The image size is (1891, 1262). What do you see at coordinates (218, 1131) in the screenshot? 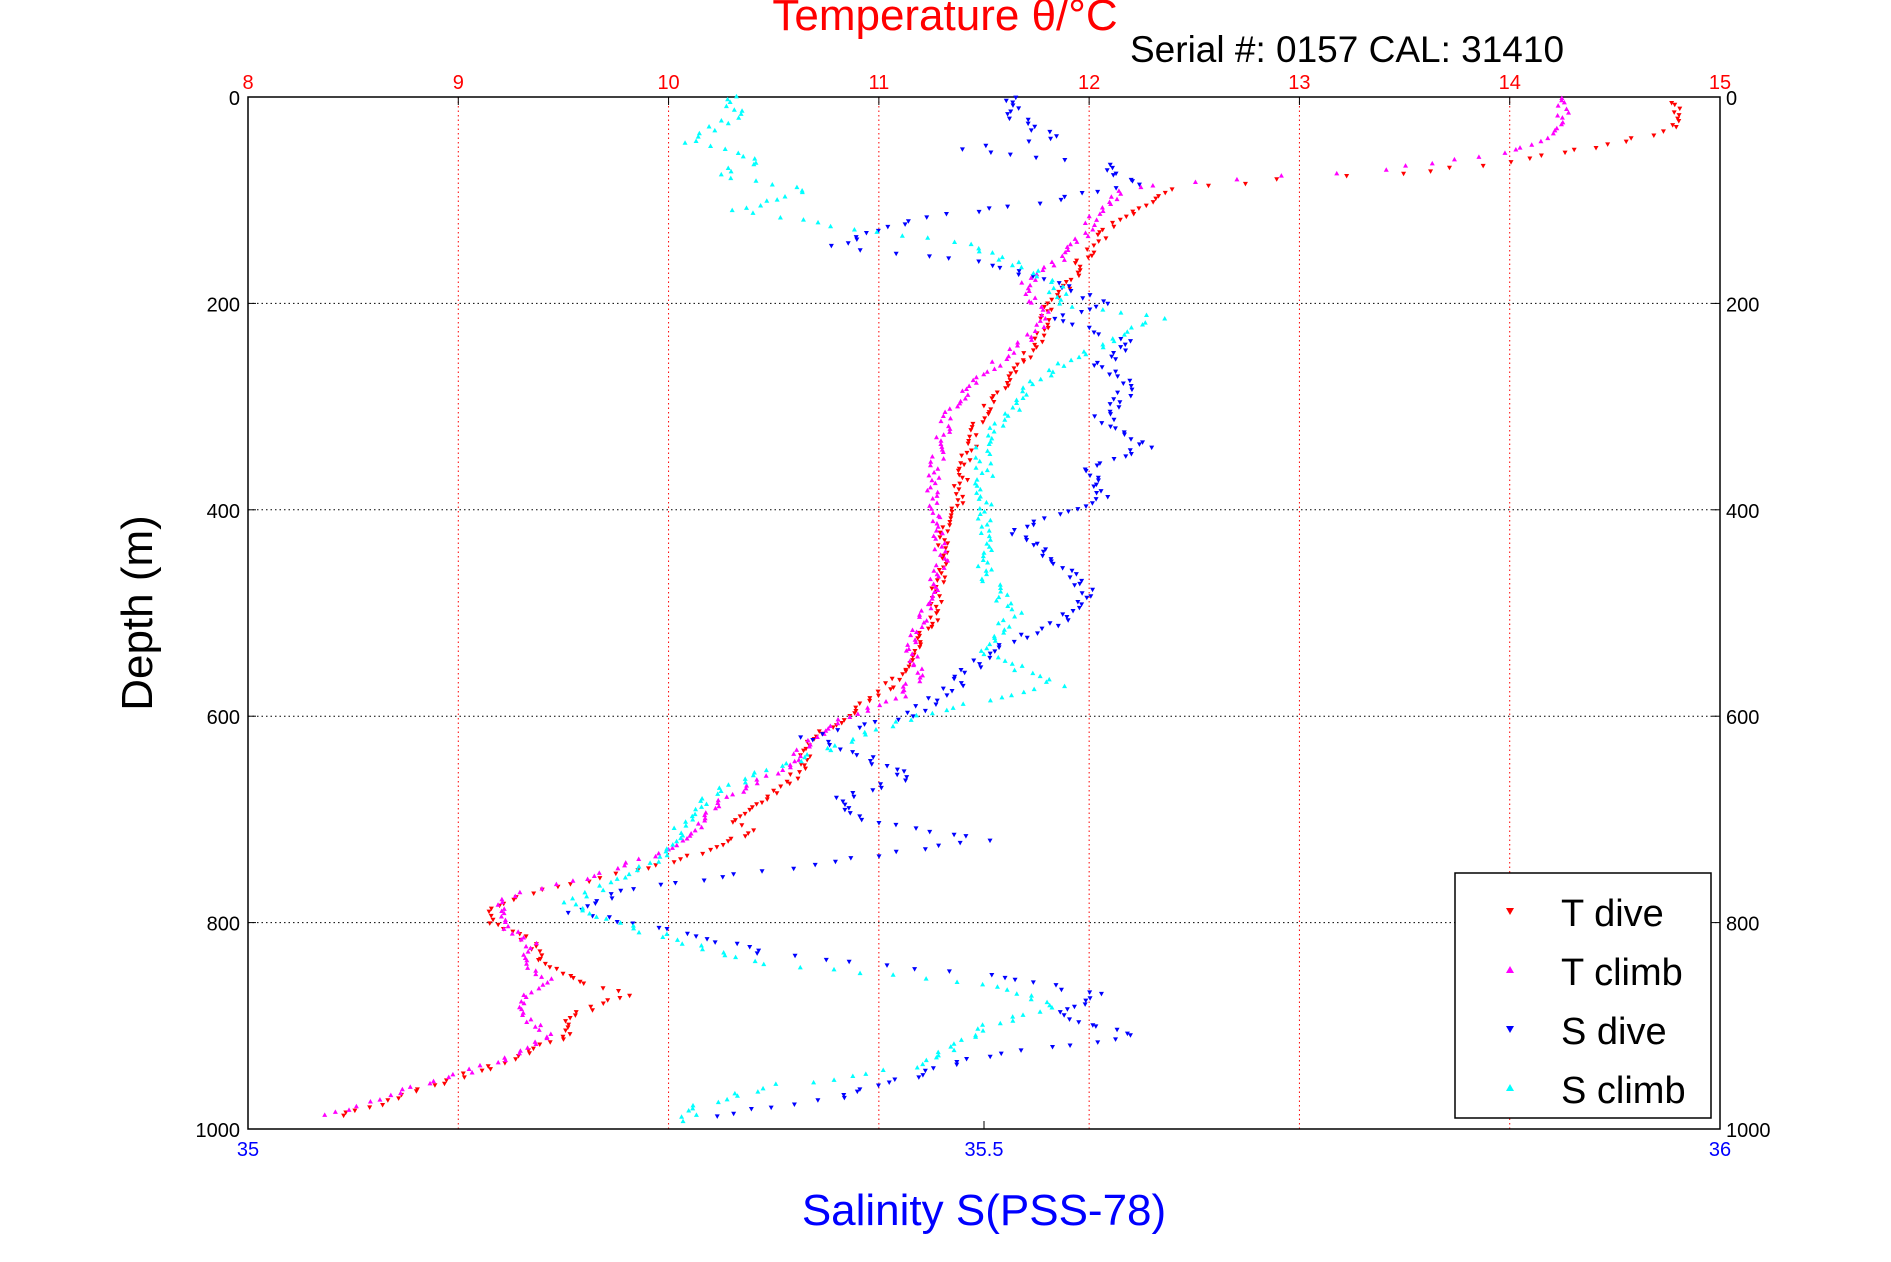
I see `depth-tick-label-left: 1000` at bounding box center [218, 1131].